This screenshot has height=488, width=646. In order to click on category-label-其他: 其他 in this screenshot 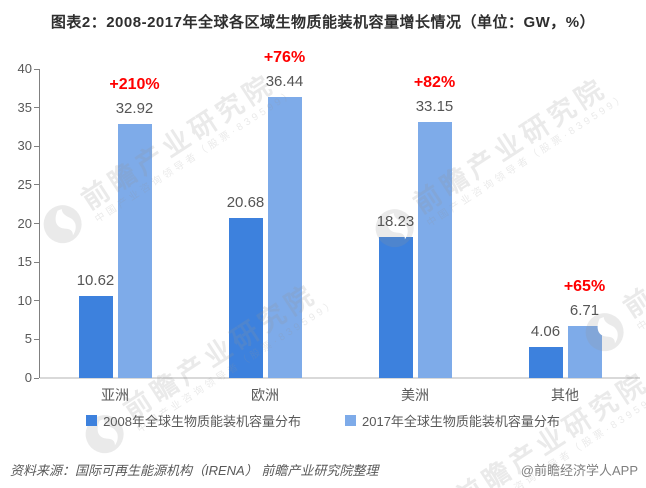, I will do `click(565, 395)`.